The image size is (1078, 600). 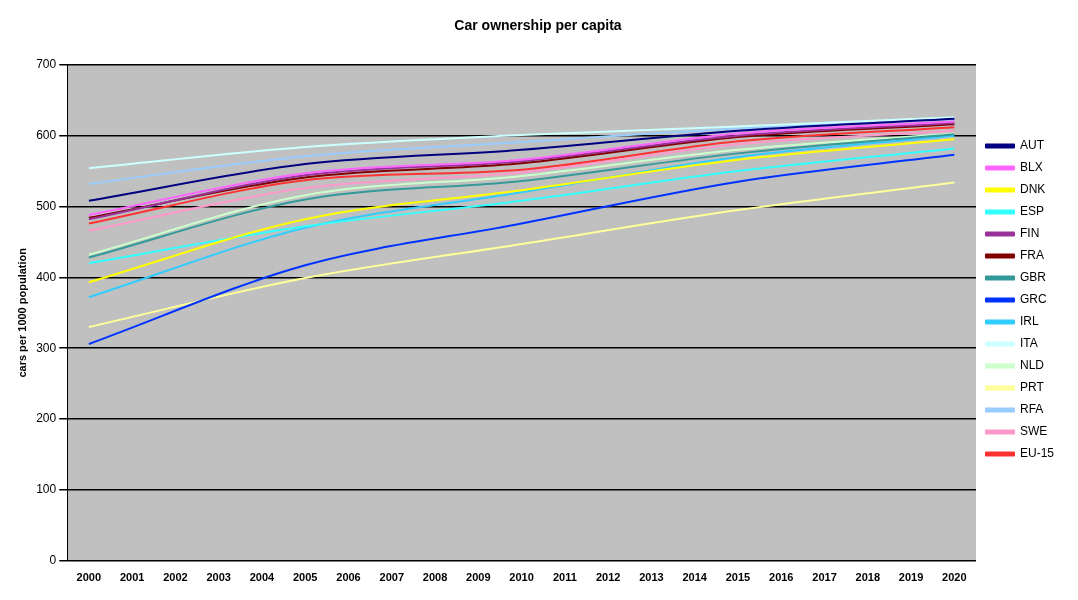 I want to click on legend-label: EU-15, so click(x=1037, y=453).